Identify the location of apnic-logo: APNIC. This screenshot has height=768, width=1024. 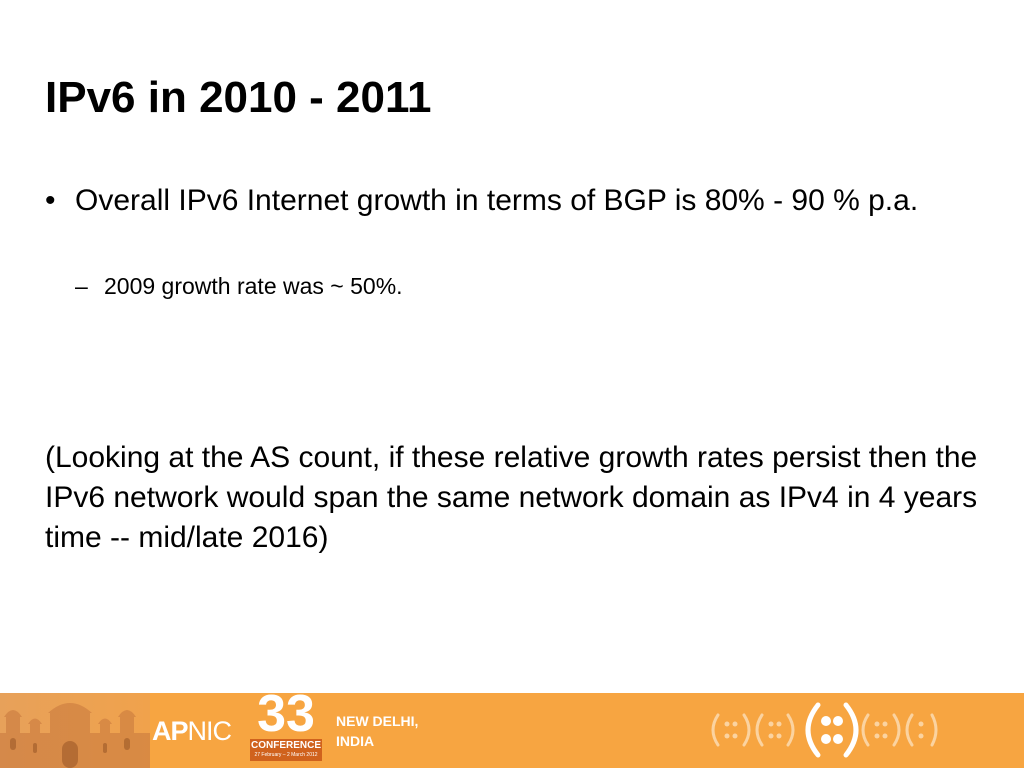
(192, 731).